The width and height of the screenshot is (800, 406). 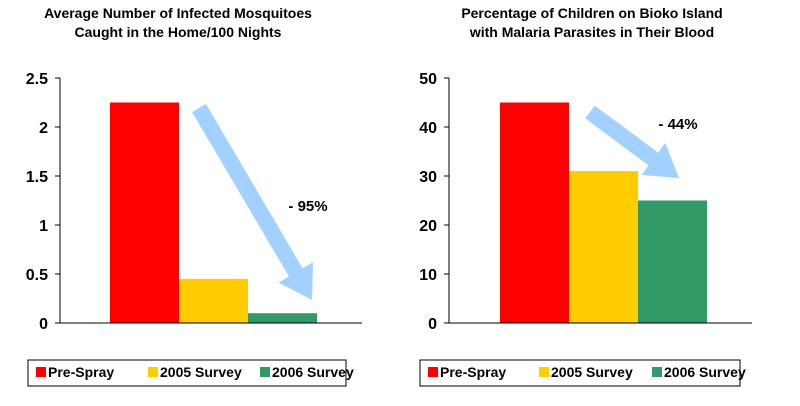 I want to click on y-tick-label: 10, so click(x=428, y=275).